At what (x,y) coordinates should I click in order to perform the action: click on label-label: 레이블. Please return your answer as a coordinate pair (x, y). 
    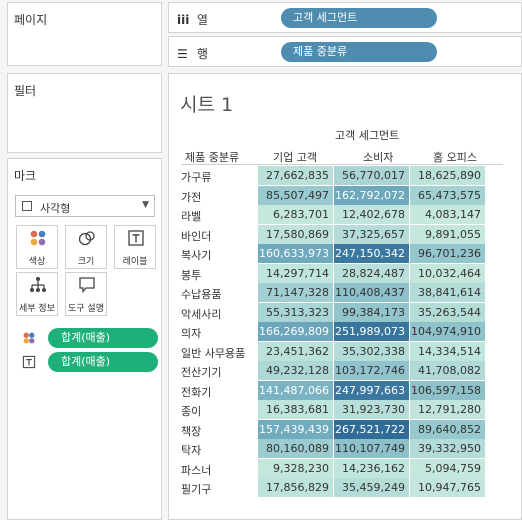
    Looking at the image, I should click on (135, 262).